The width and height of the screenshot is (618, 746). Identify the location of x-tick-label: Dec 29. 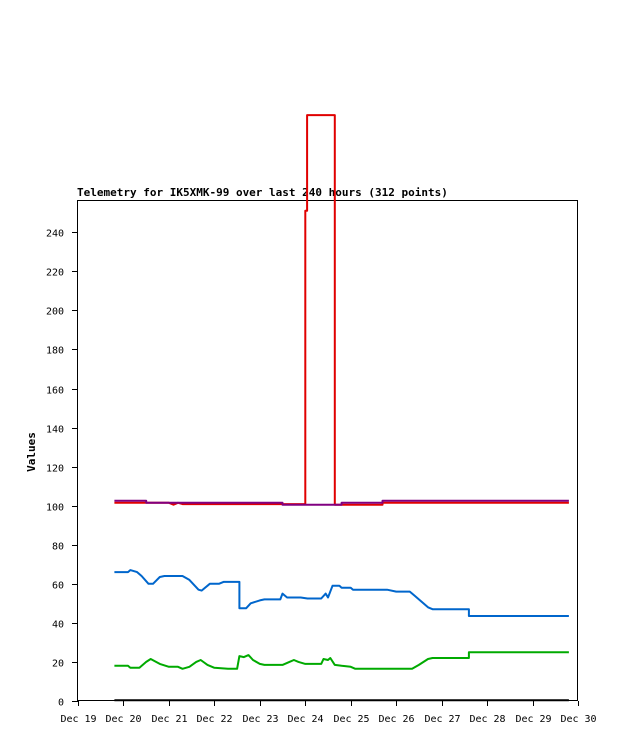
(533, 719).